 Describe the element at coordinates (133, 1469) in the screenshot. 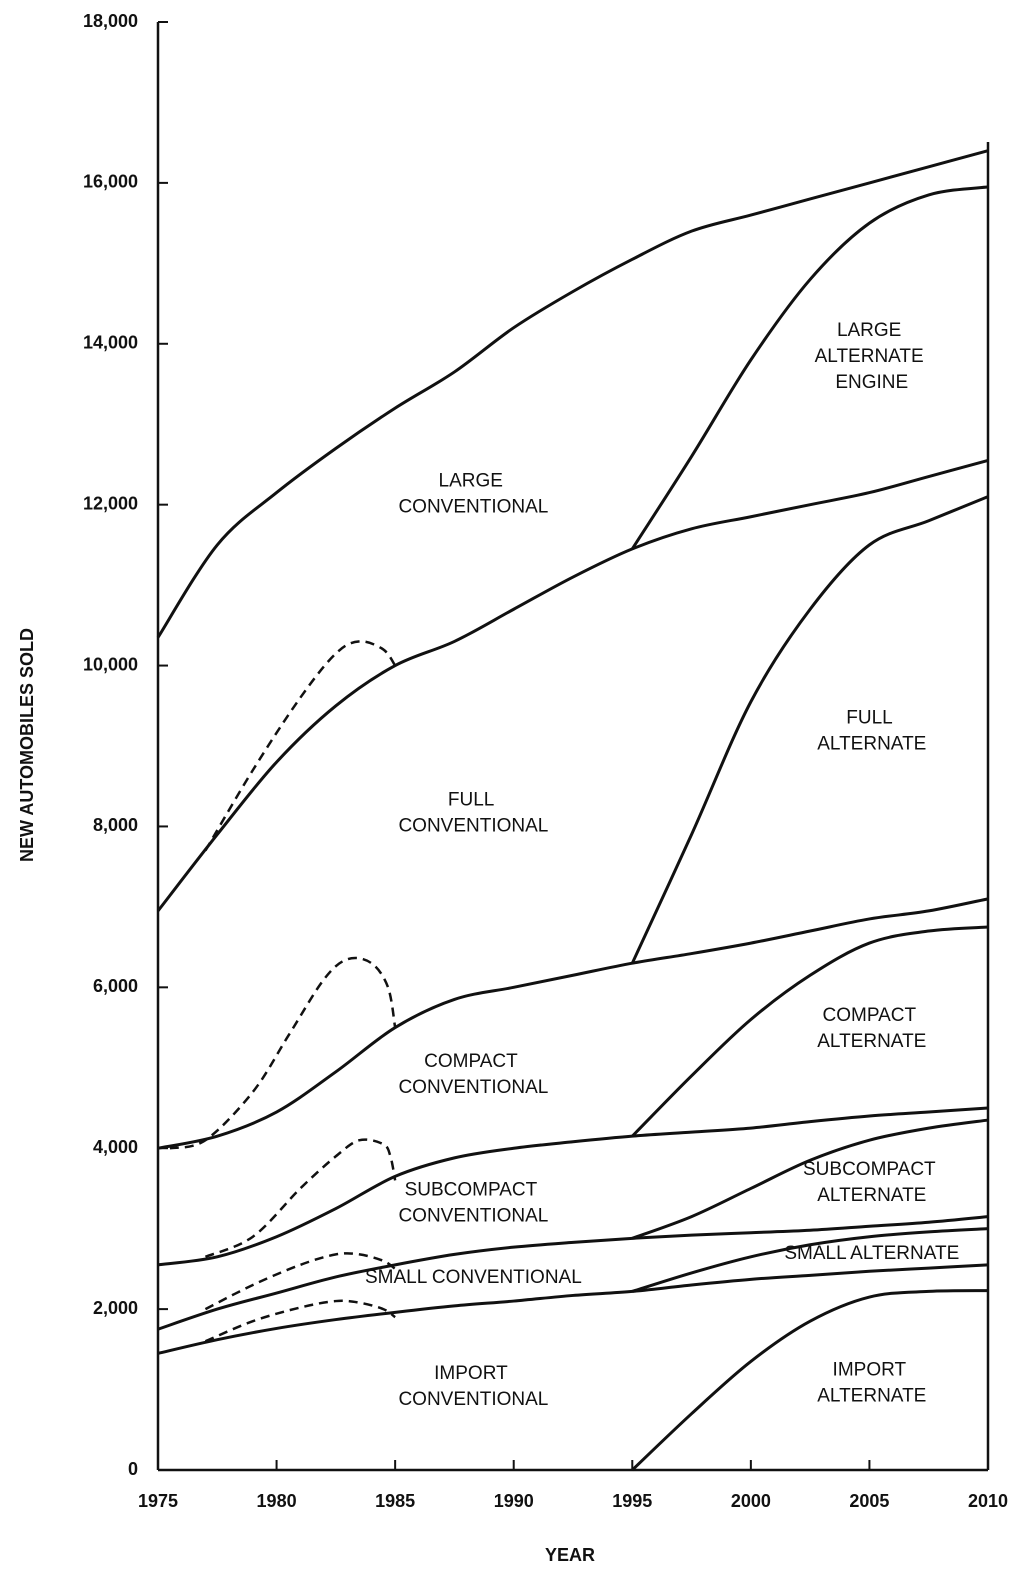

I see `y-tick-label: 0` at that location.